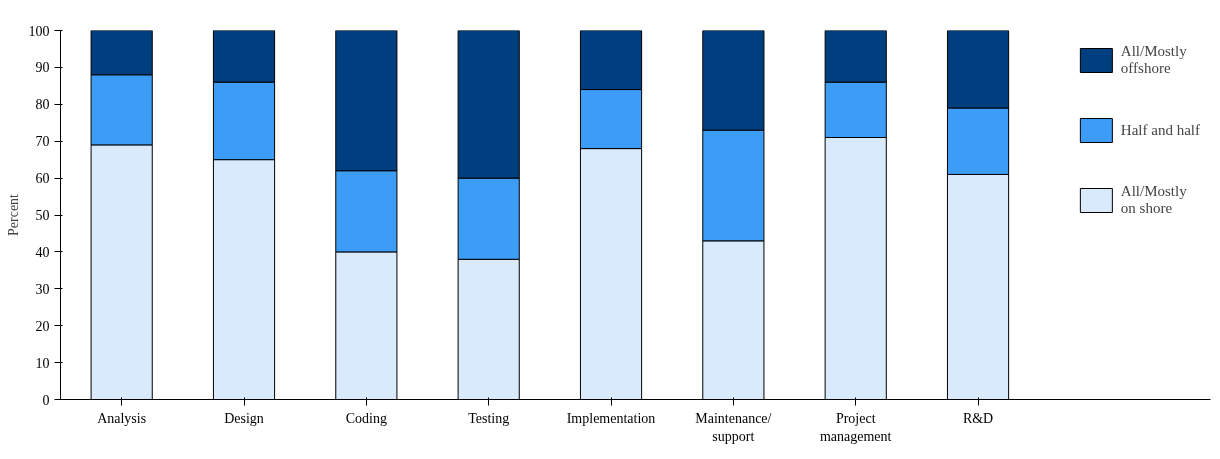  What do you see at coordinates (42, 252) in the screenshot?
I see `y-tick-label: 40` at bounding box center [42, 252].